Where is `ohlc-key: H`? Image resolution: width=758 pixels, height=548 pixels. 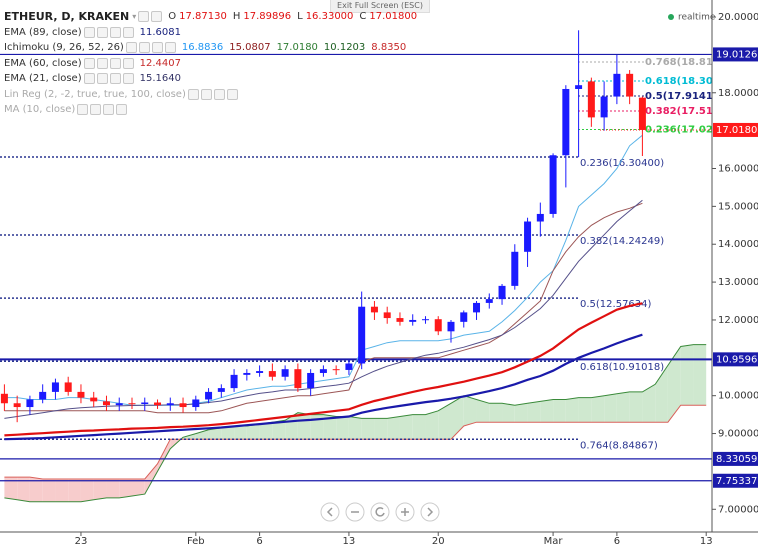
ohlc-key: H is located at coordinates (236, 16).